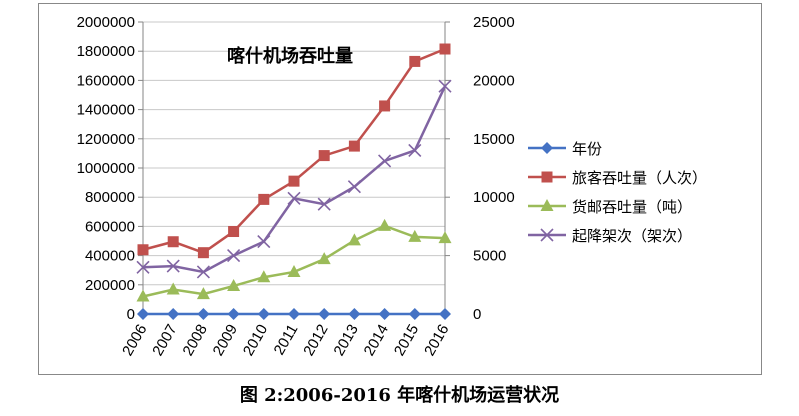 The image size is (799, 416). Describe the element at coordinates (494, 80) in the screenshot. I see `right-tick-label: 20000` at that location.